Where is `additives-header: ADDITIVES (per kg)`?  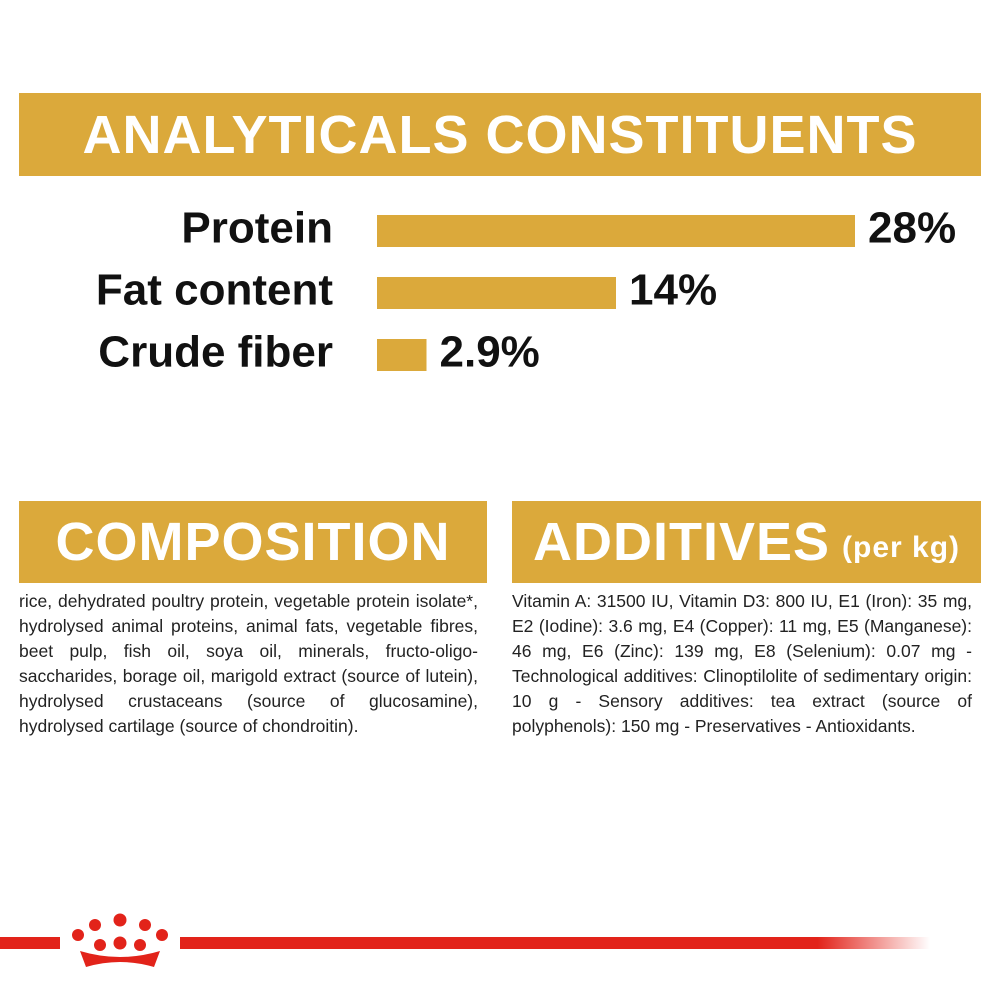 additives-header: ADDITIVES (per kg) is located at coordinates (746, 542).